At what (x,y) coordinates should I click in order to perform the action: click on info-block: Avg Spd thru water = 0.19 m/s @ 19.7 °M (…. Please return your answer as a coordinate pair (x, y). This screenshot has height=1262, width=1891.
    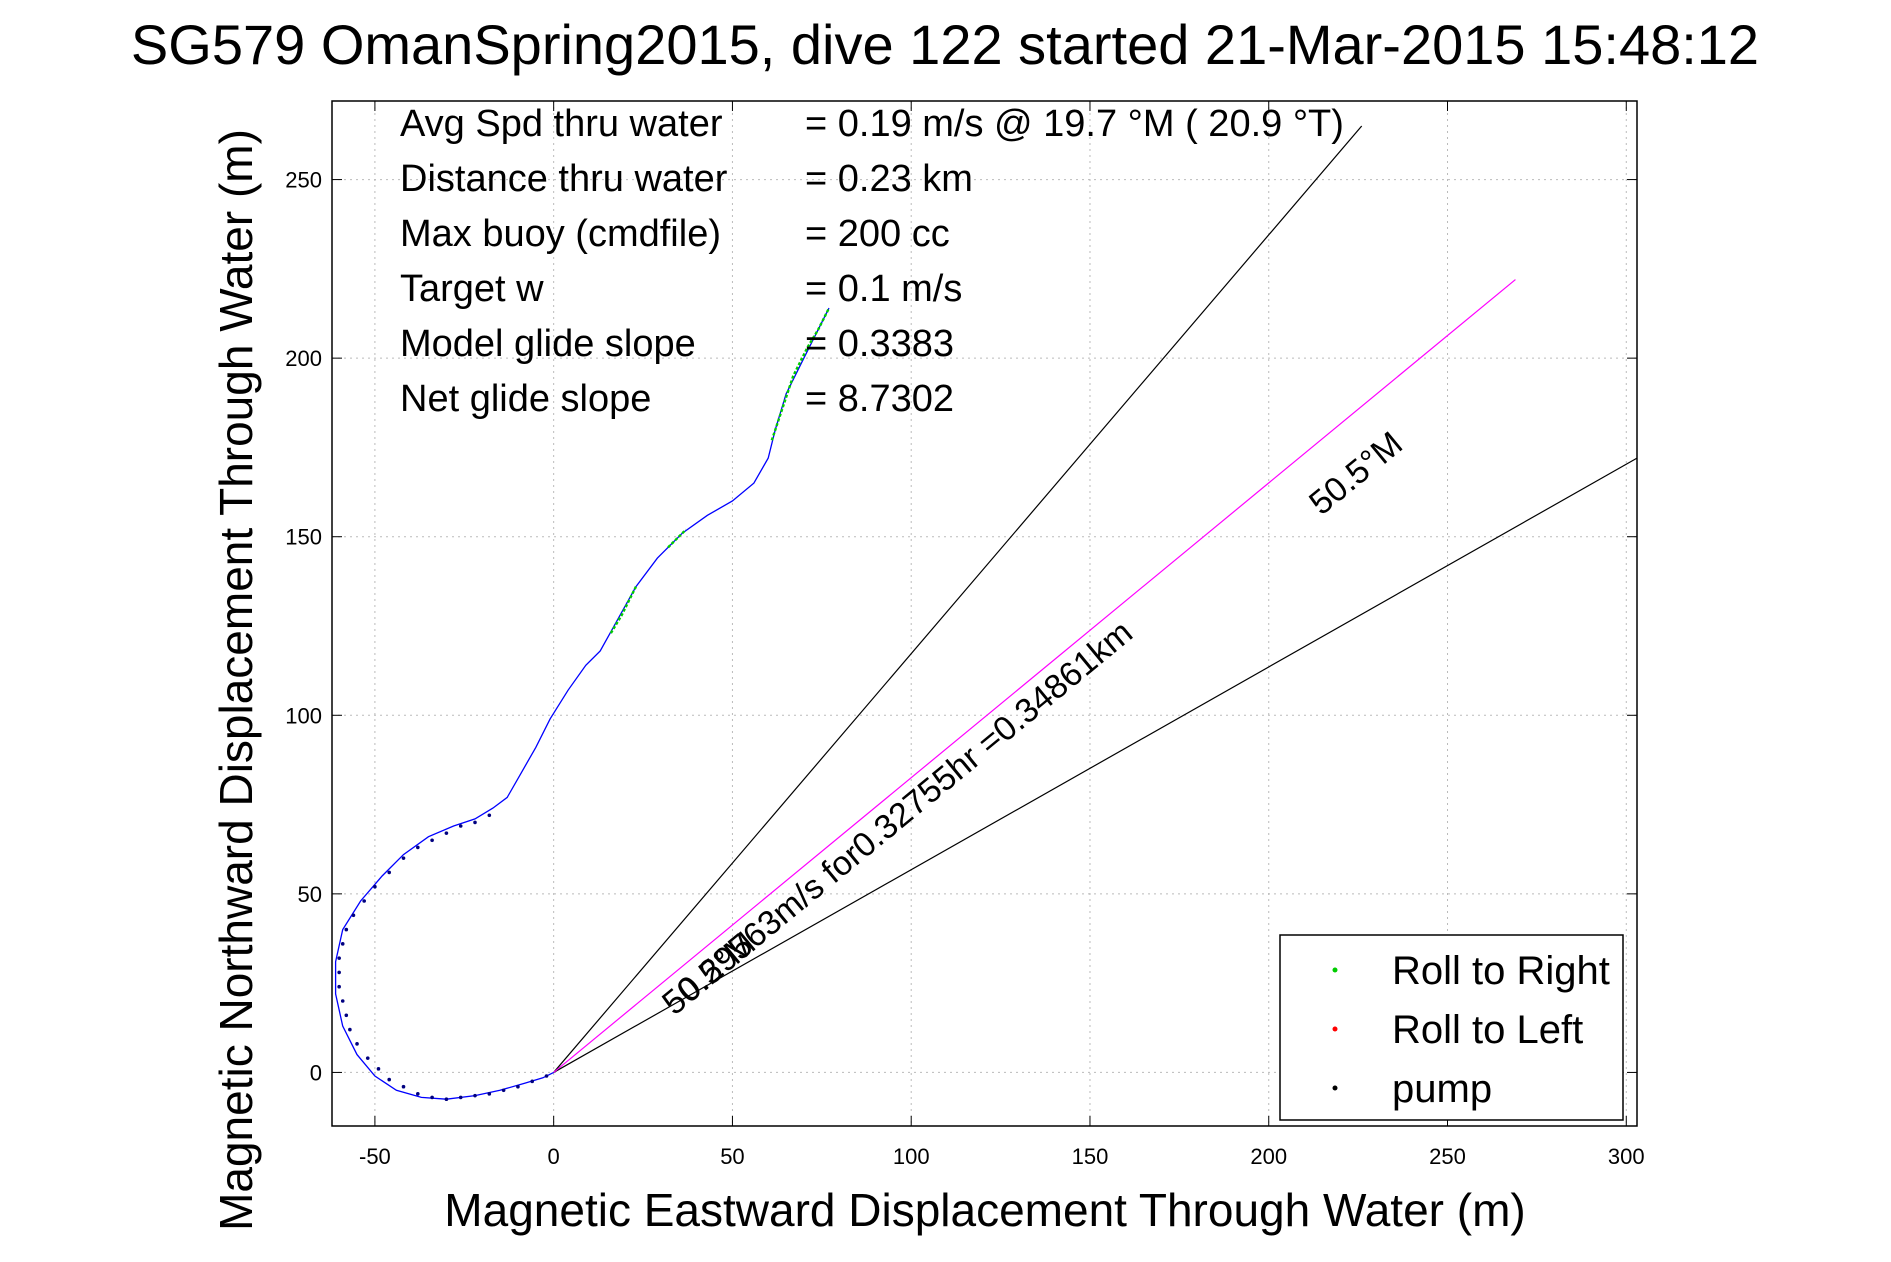
    Looking at the image, I should click on (872, 261).